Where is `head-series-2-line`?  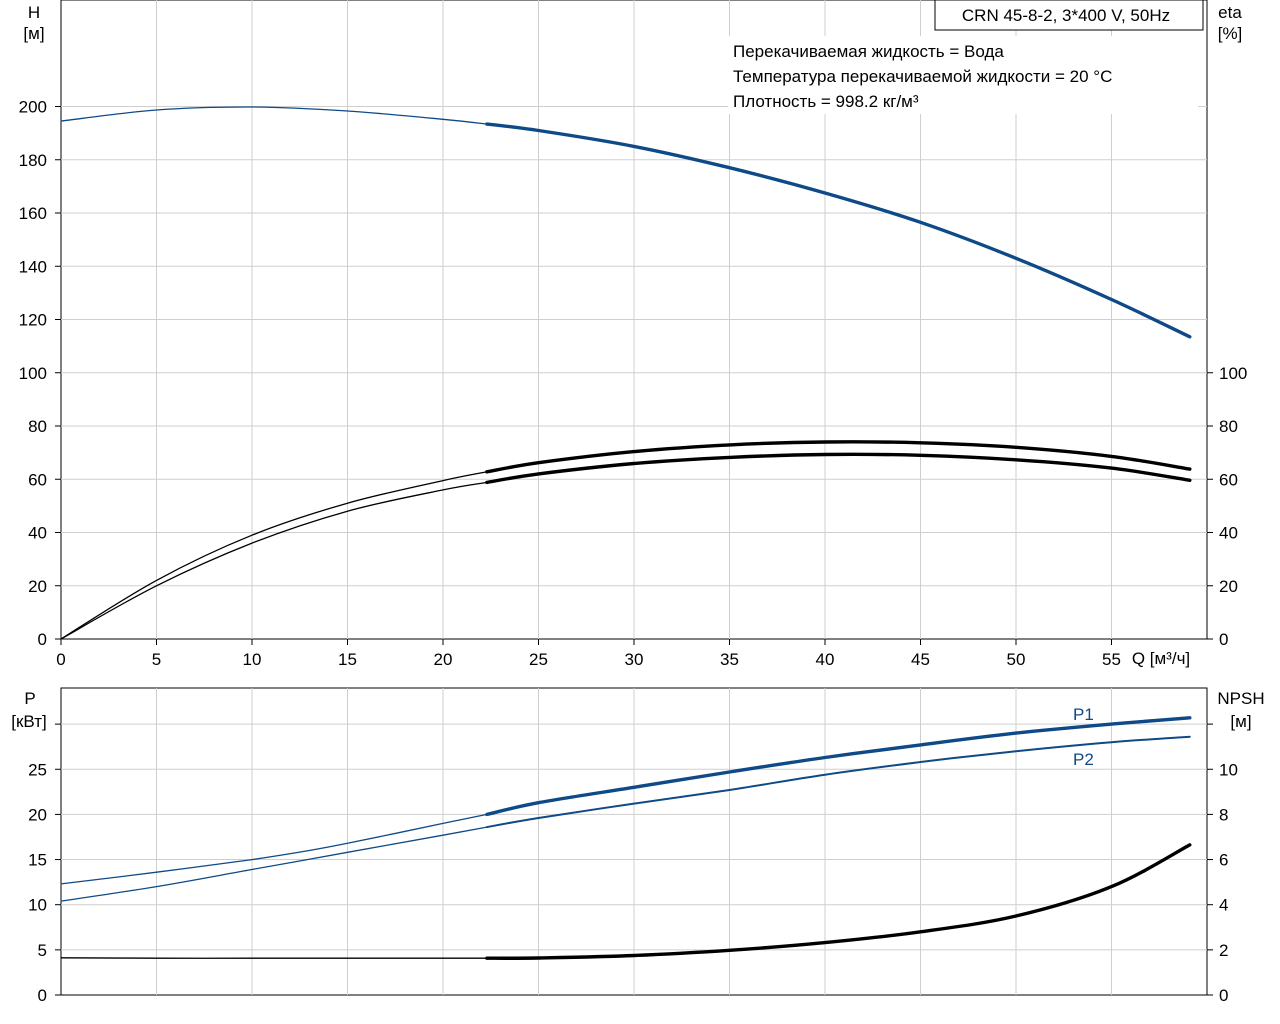
head-series-2-line is located at coordinates (274, 560).